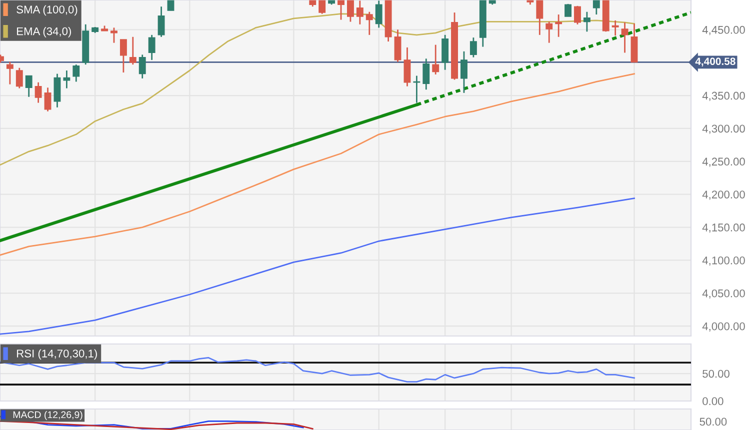  Describe the element at coordinates (715, 62) in the screenshot. I see `ref-line-label: 4,400.58` at that location.